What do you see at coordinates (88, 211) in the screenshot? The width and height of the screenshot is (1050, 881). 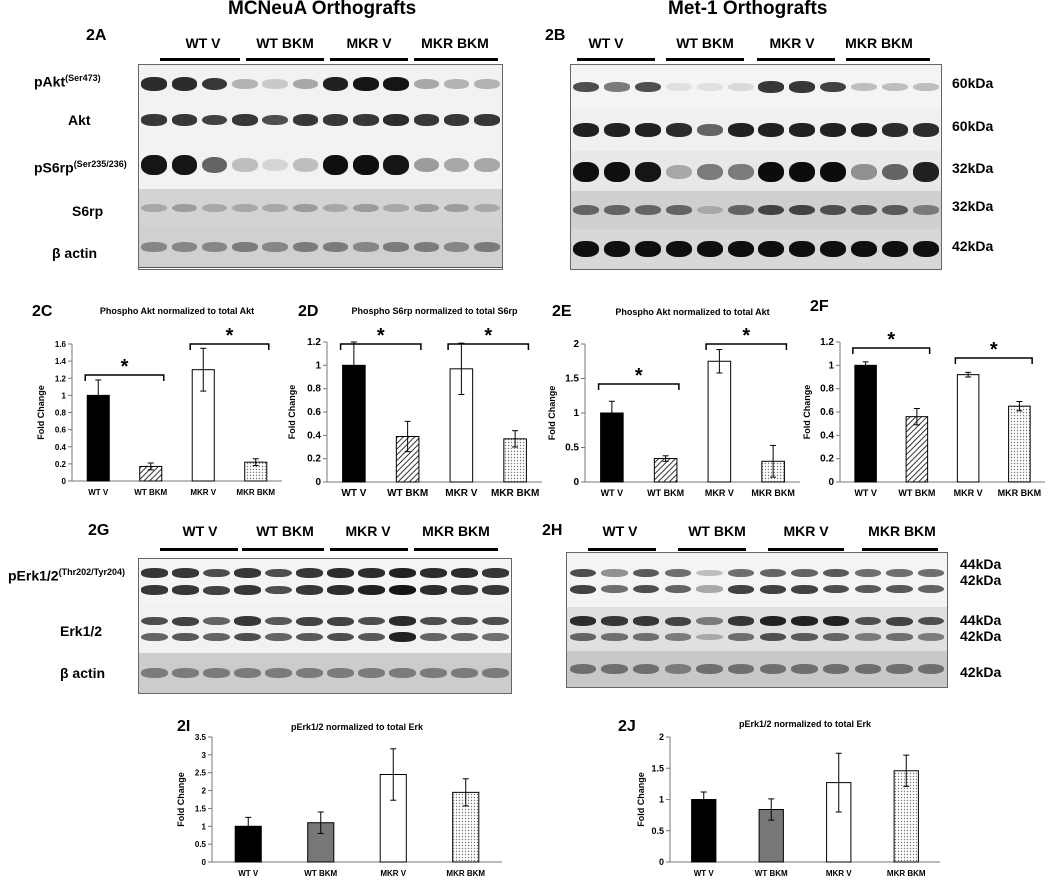 I see `blot-row-label: S6rp` at bounding box center [88, 211].